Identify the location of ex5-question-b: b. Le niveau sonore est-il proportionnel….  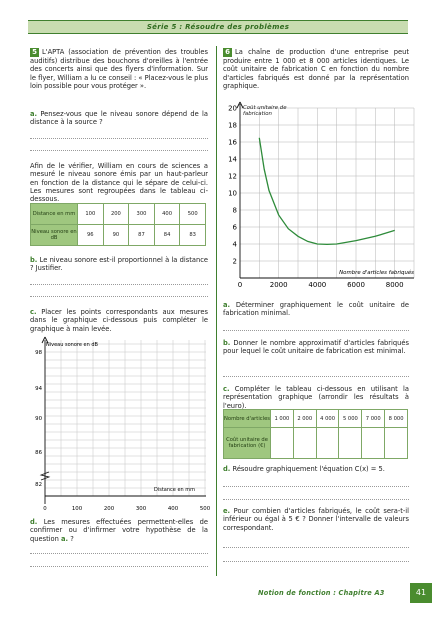
(119, 264).